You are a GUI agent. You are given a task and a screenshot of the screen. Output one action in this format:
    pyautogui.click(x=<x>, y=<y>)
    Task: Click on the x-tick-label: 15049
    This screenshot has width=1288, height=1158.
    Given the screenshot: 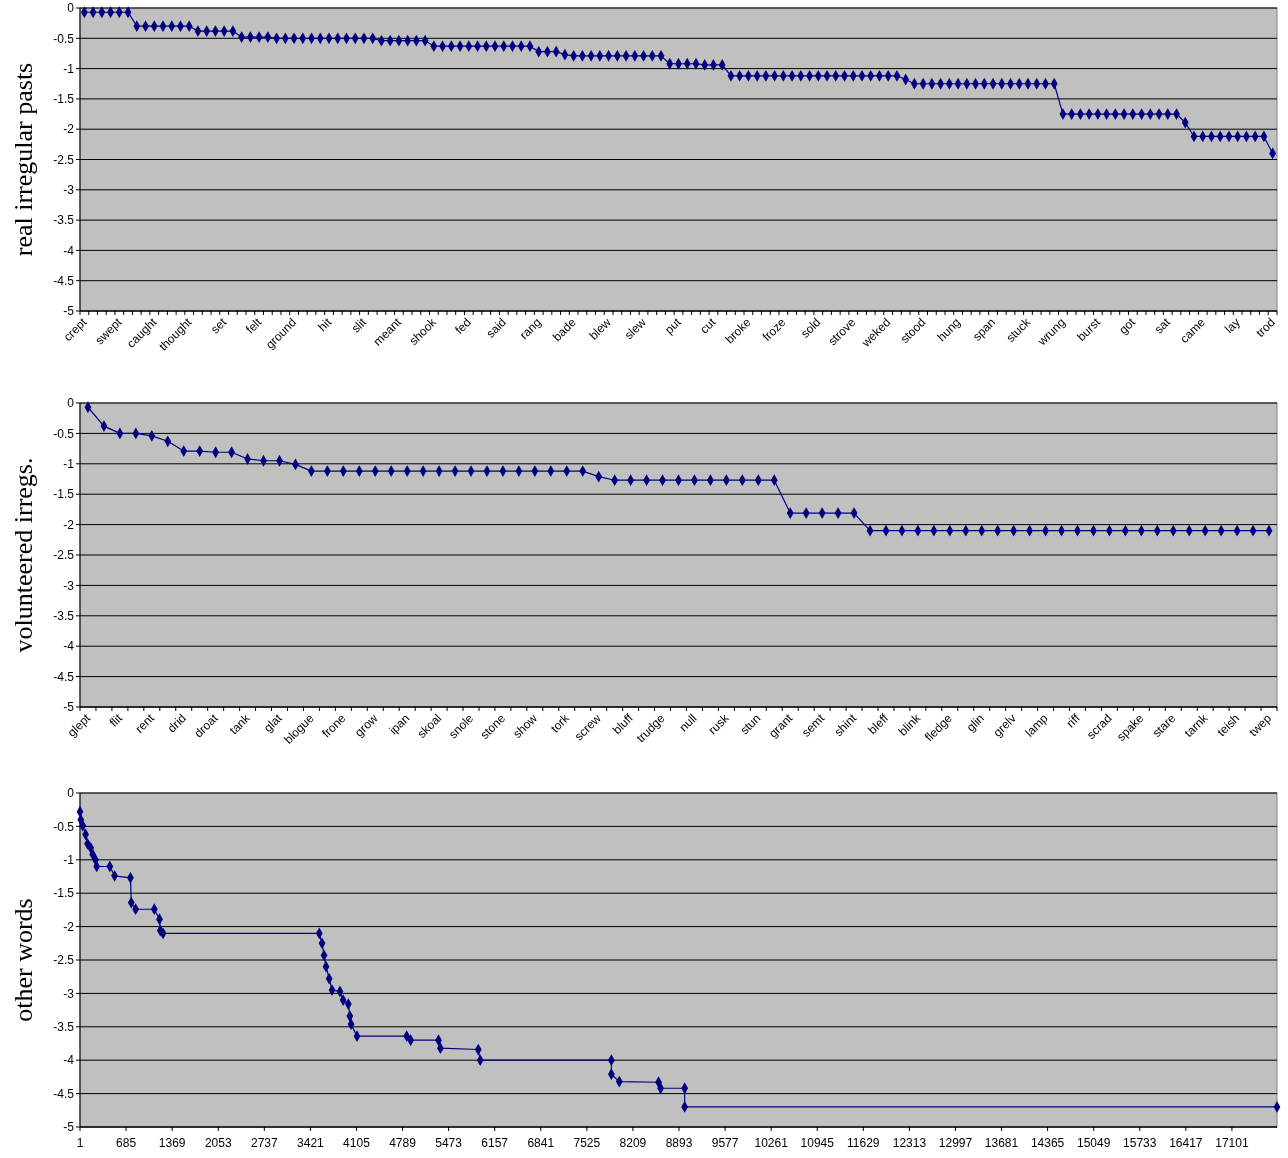 What is the action you would take?
    pyautogui.click(x=1094, y=1143)
    